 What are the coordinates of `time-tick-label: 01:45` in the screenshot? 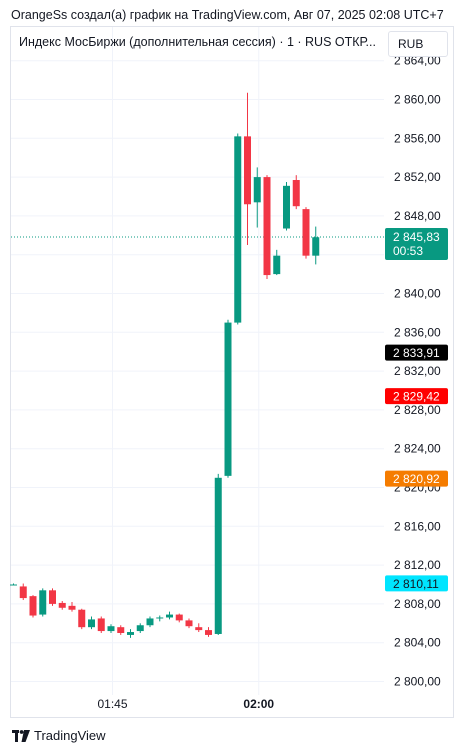 It's located at (112, 704).